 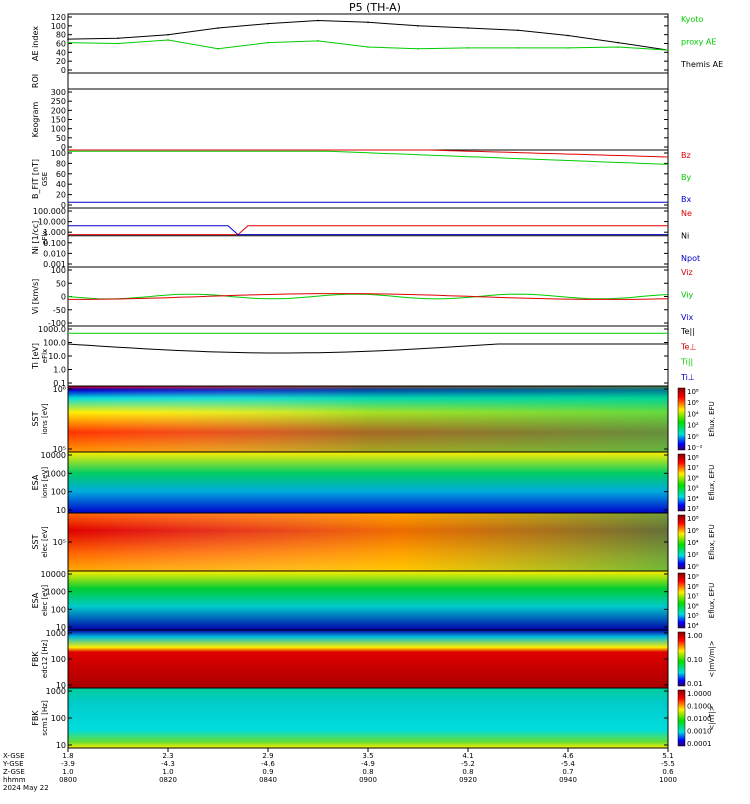 I want to click on xaxis-value: 0920, so click(x=468, y=780).